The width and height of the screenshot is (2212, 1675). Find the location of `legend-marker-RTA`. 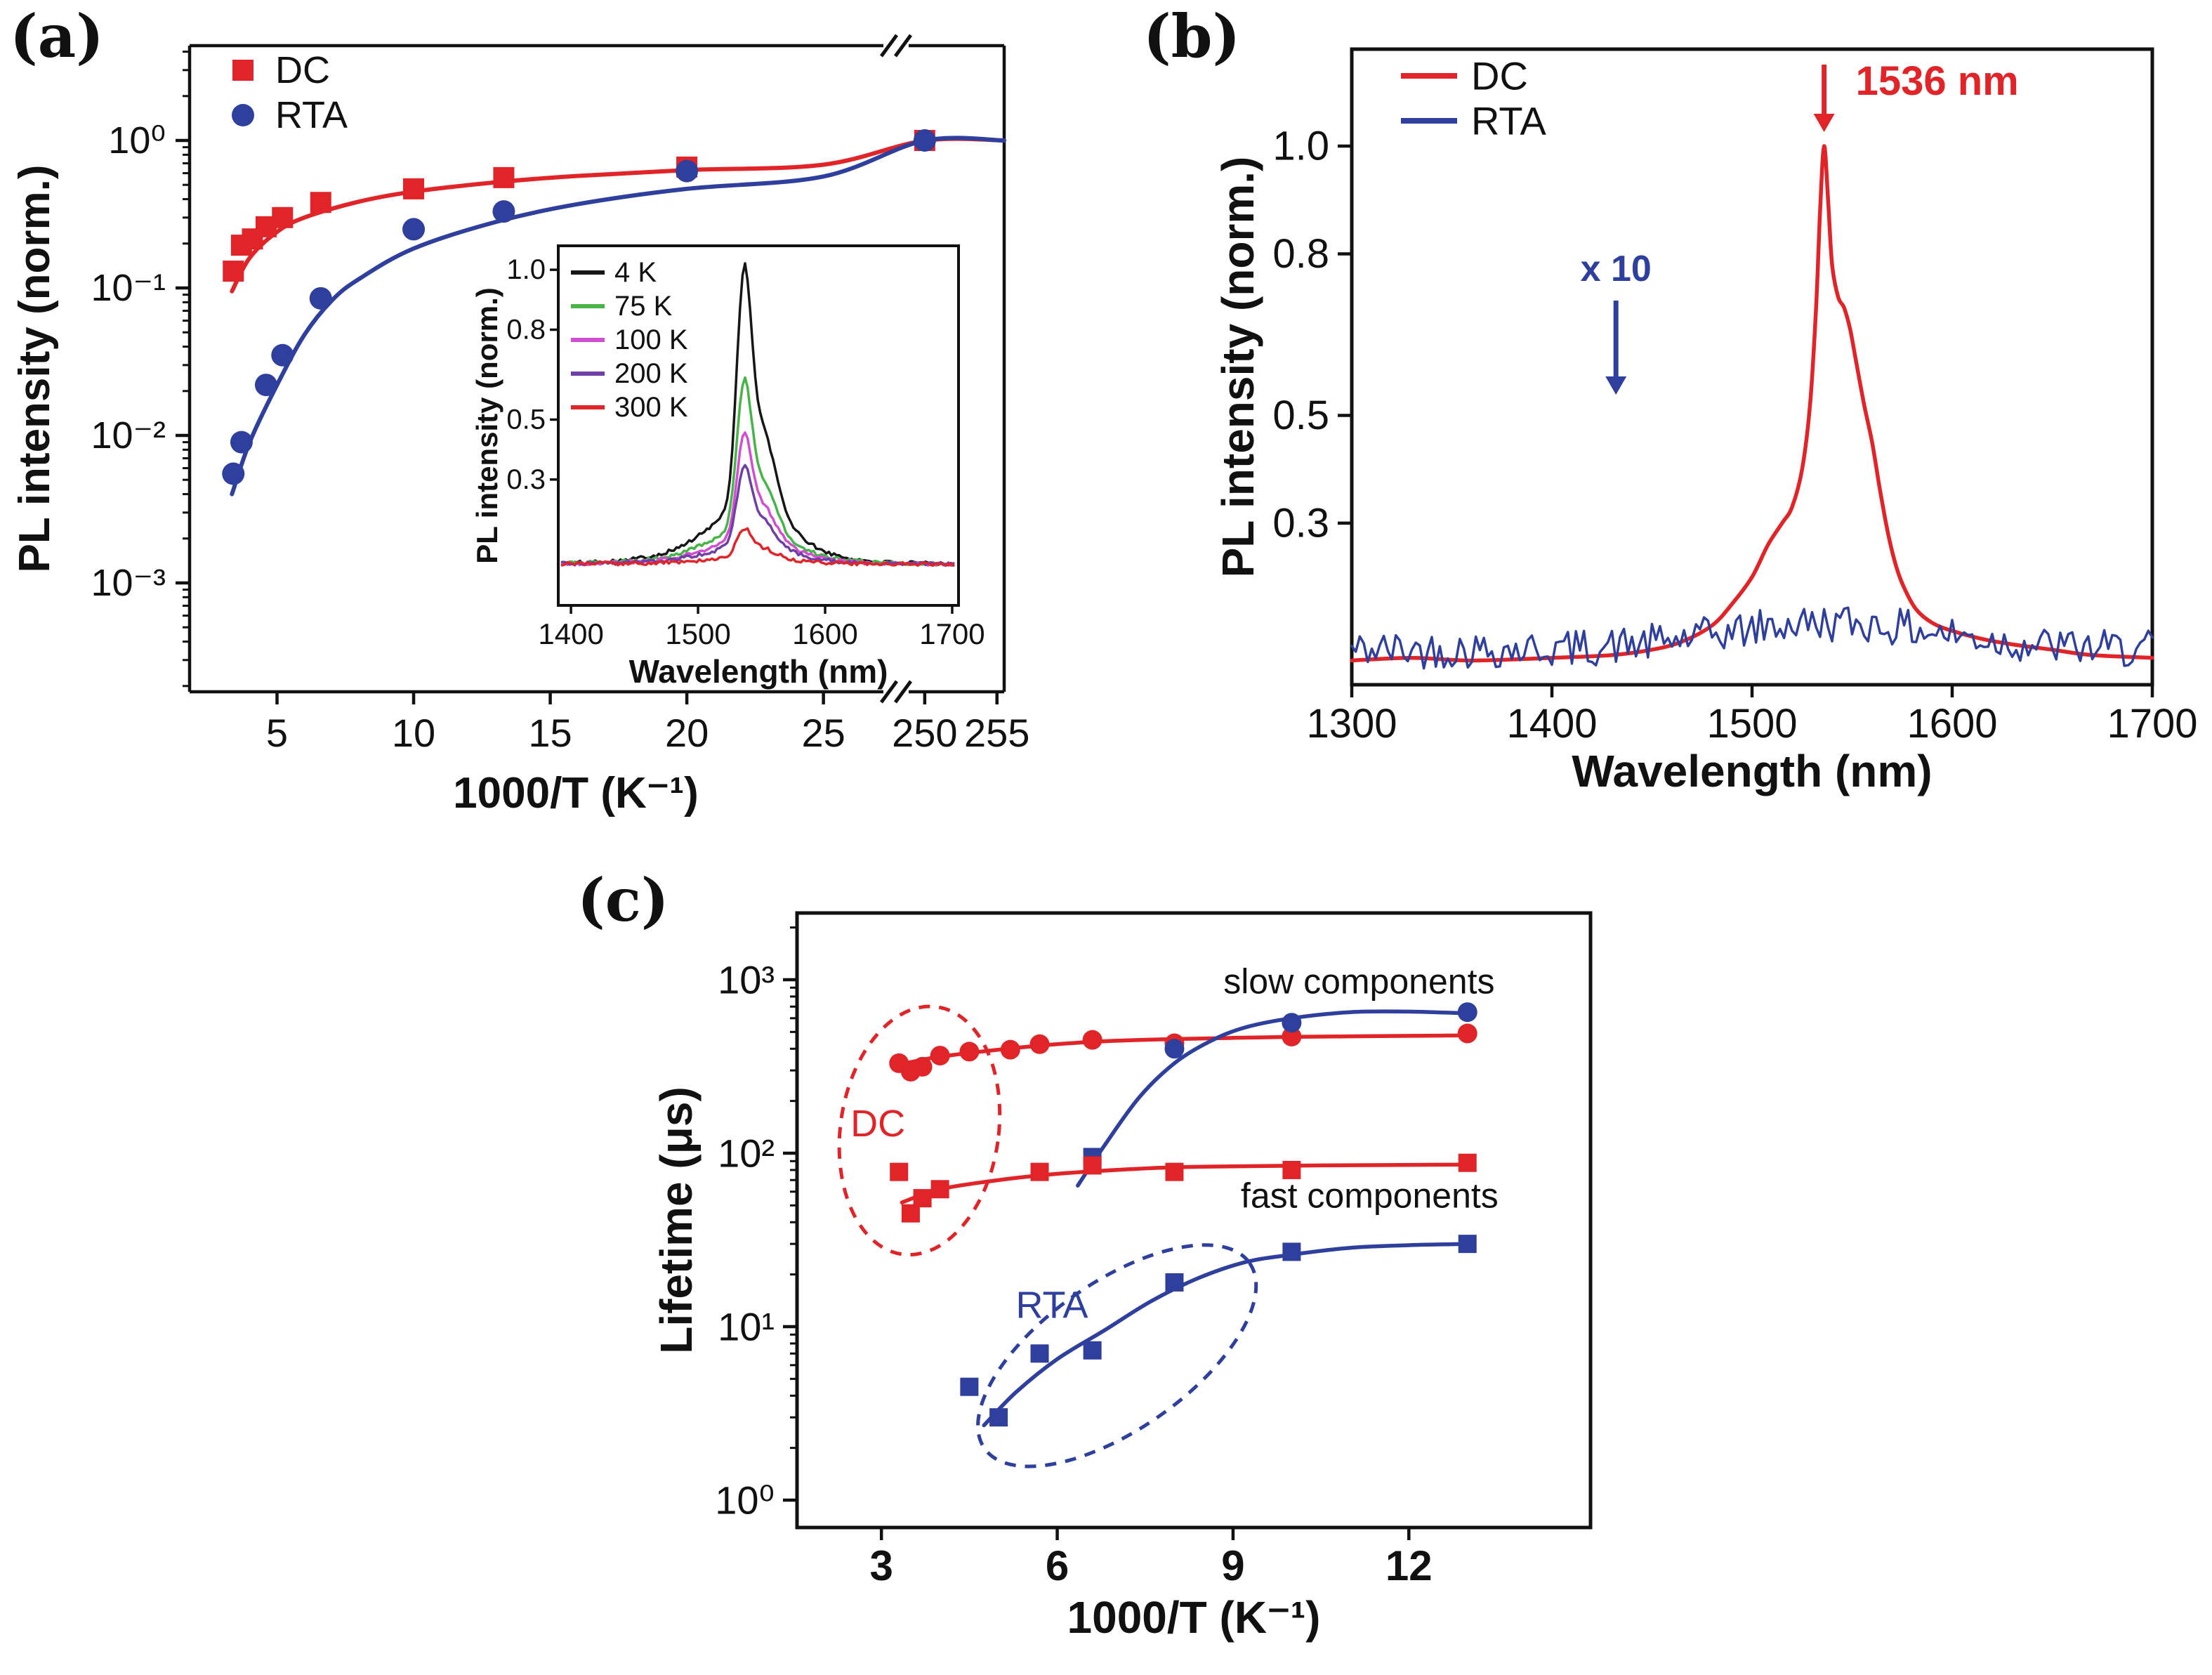

legend-marker-RTA is located at coordinates (243, 115).